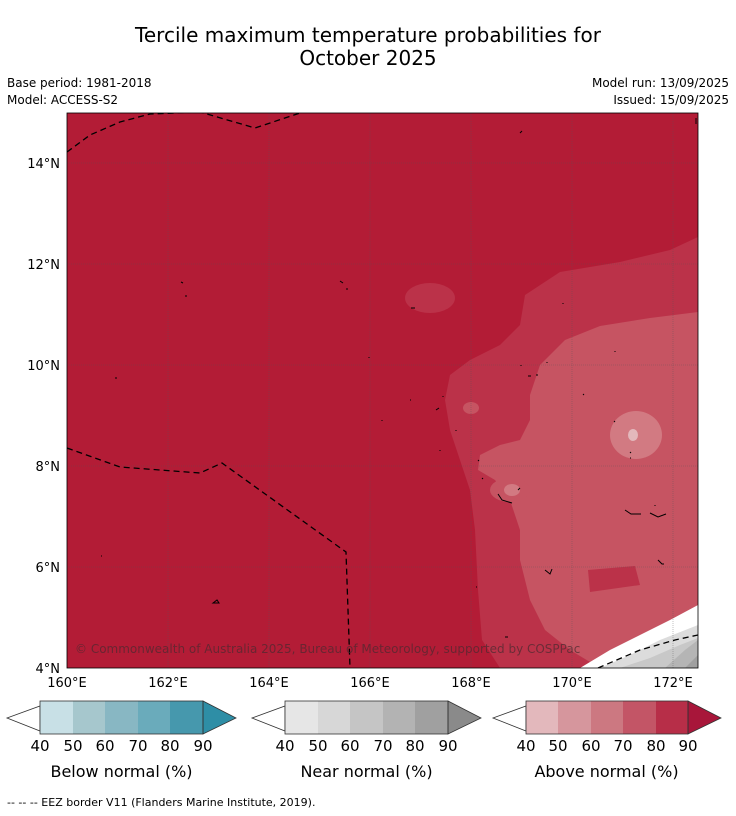 The width and height of the screenshot is (736, 816). What do you see at coordinates (509, 718) in the screenshot?
I see `colorbar-above-min-arrow` at bounding box center [509, 718].